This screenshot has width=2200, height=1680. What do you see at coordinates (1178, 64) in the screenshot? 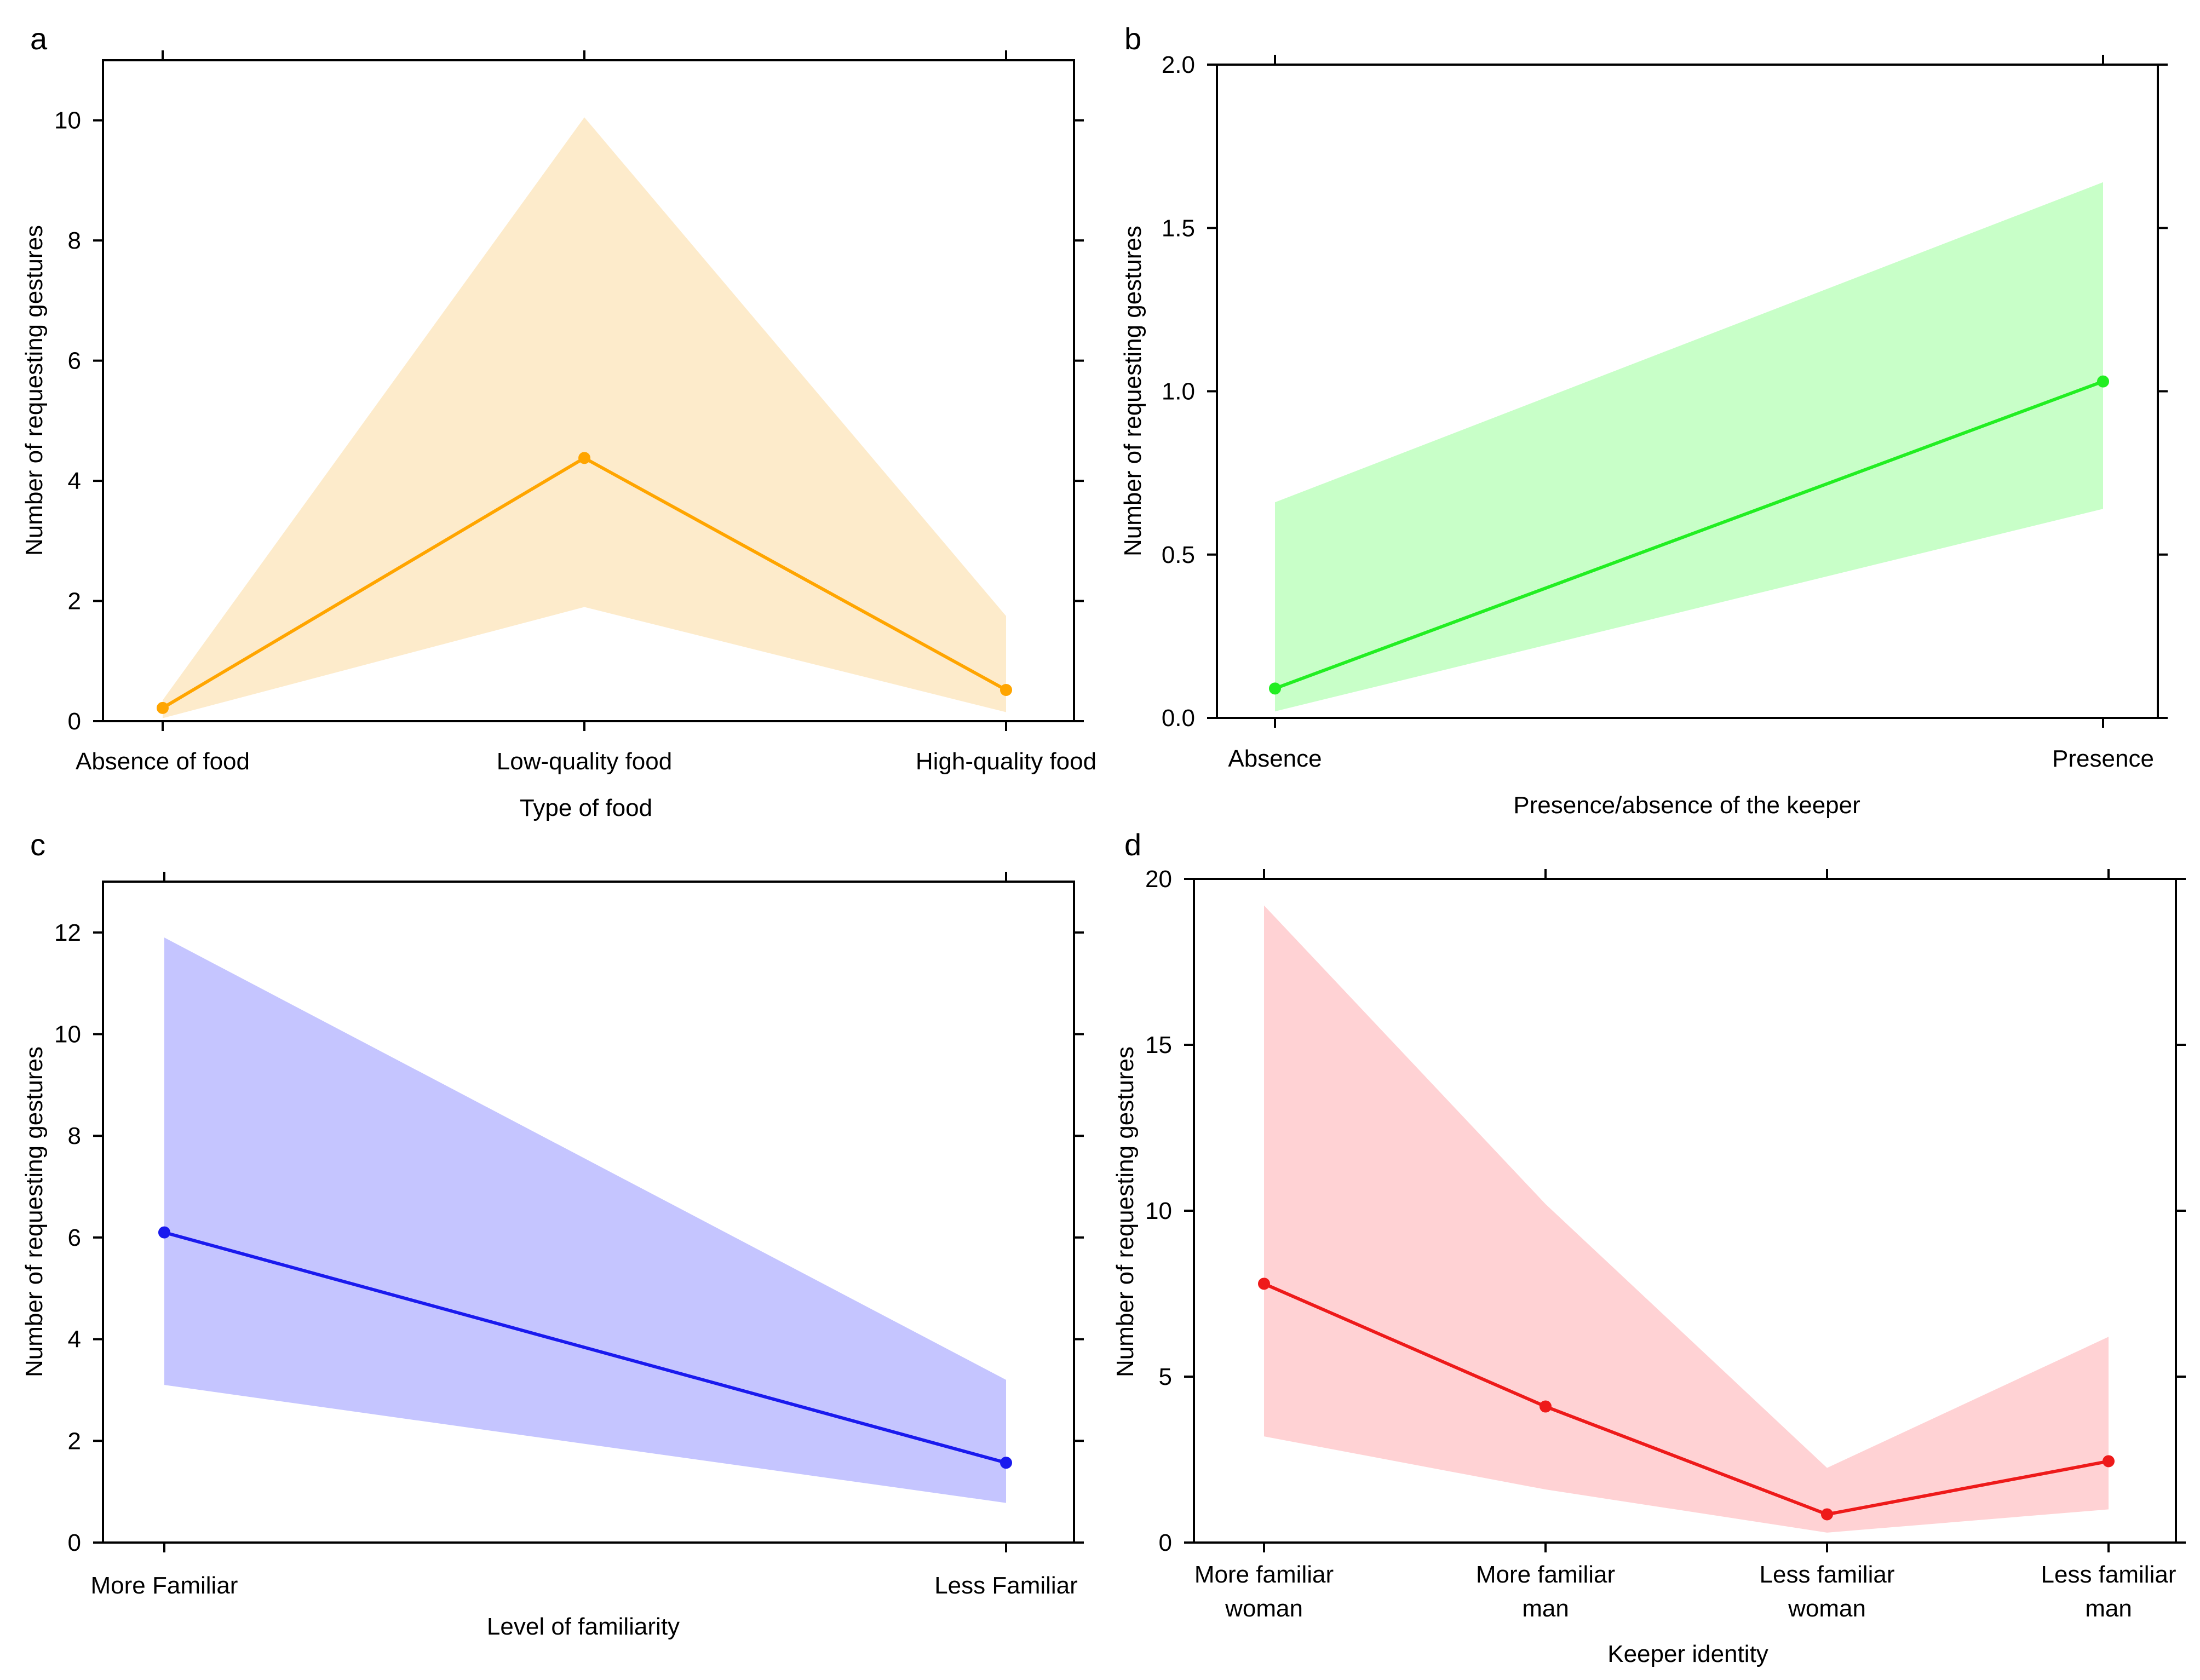
I see `y-tick-label: 2.0` at bounding box center [1178, 64].